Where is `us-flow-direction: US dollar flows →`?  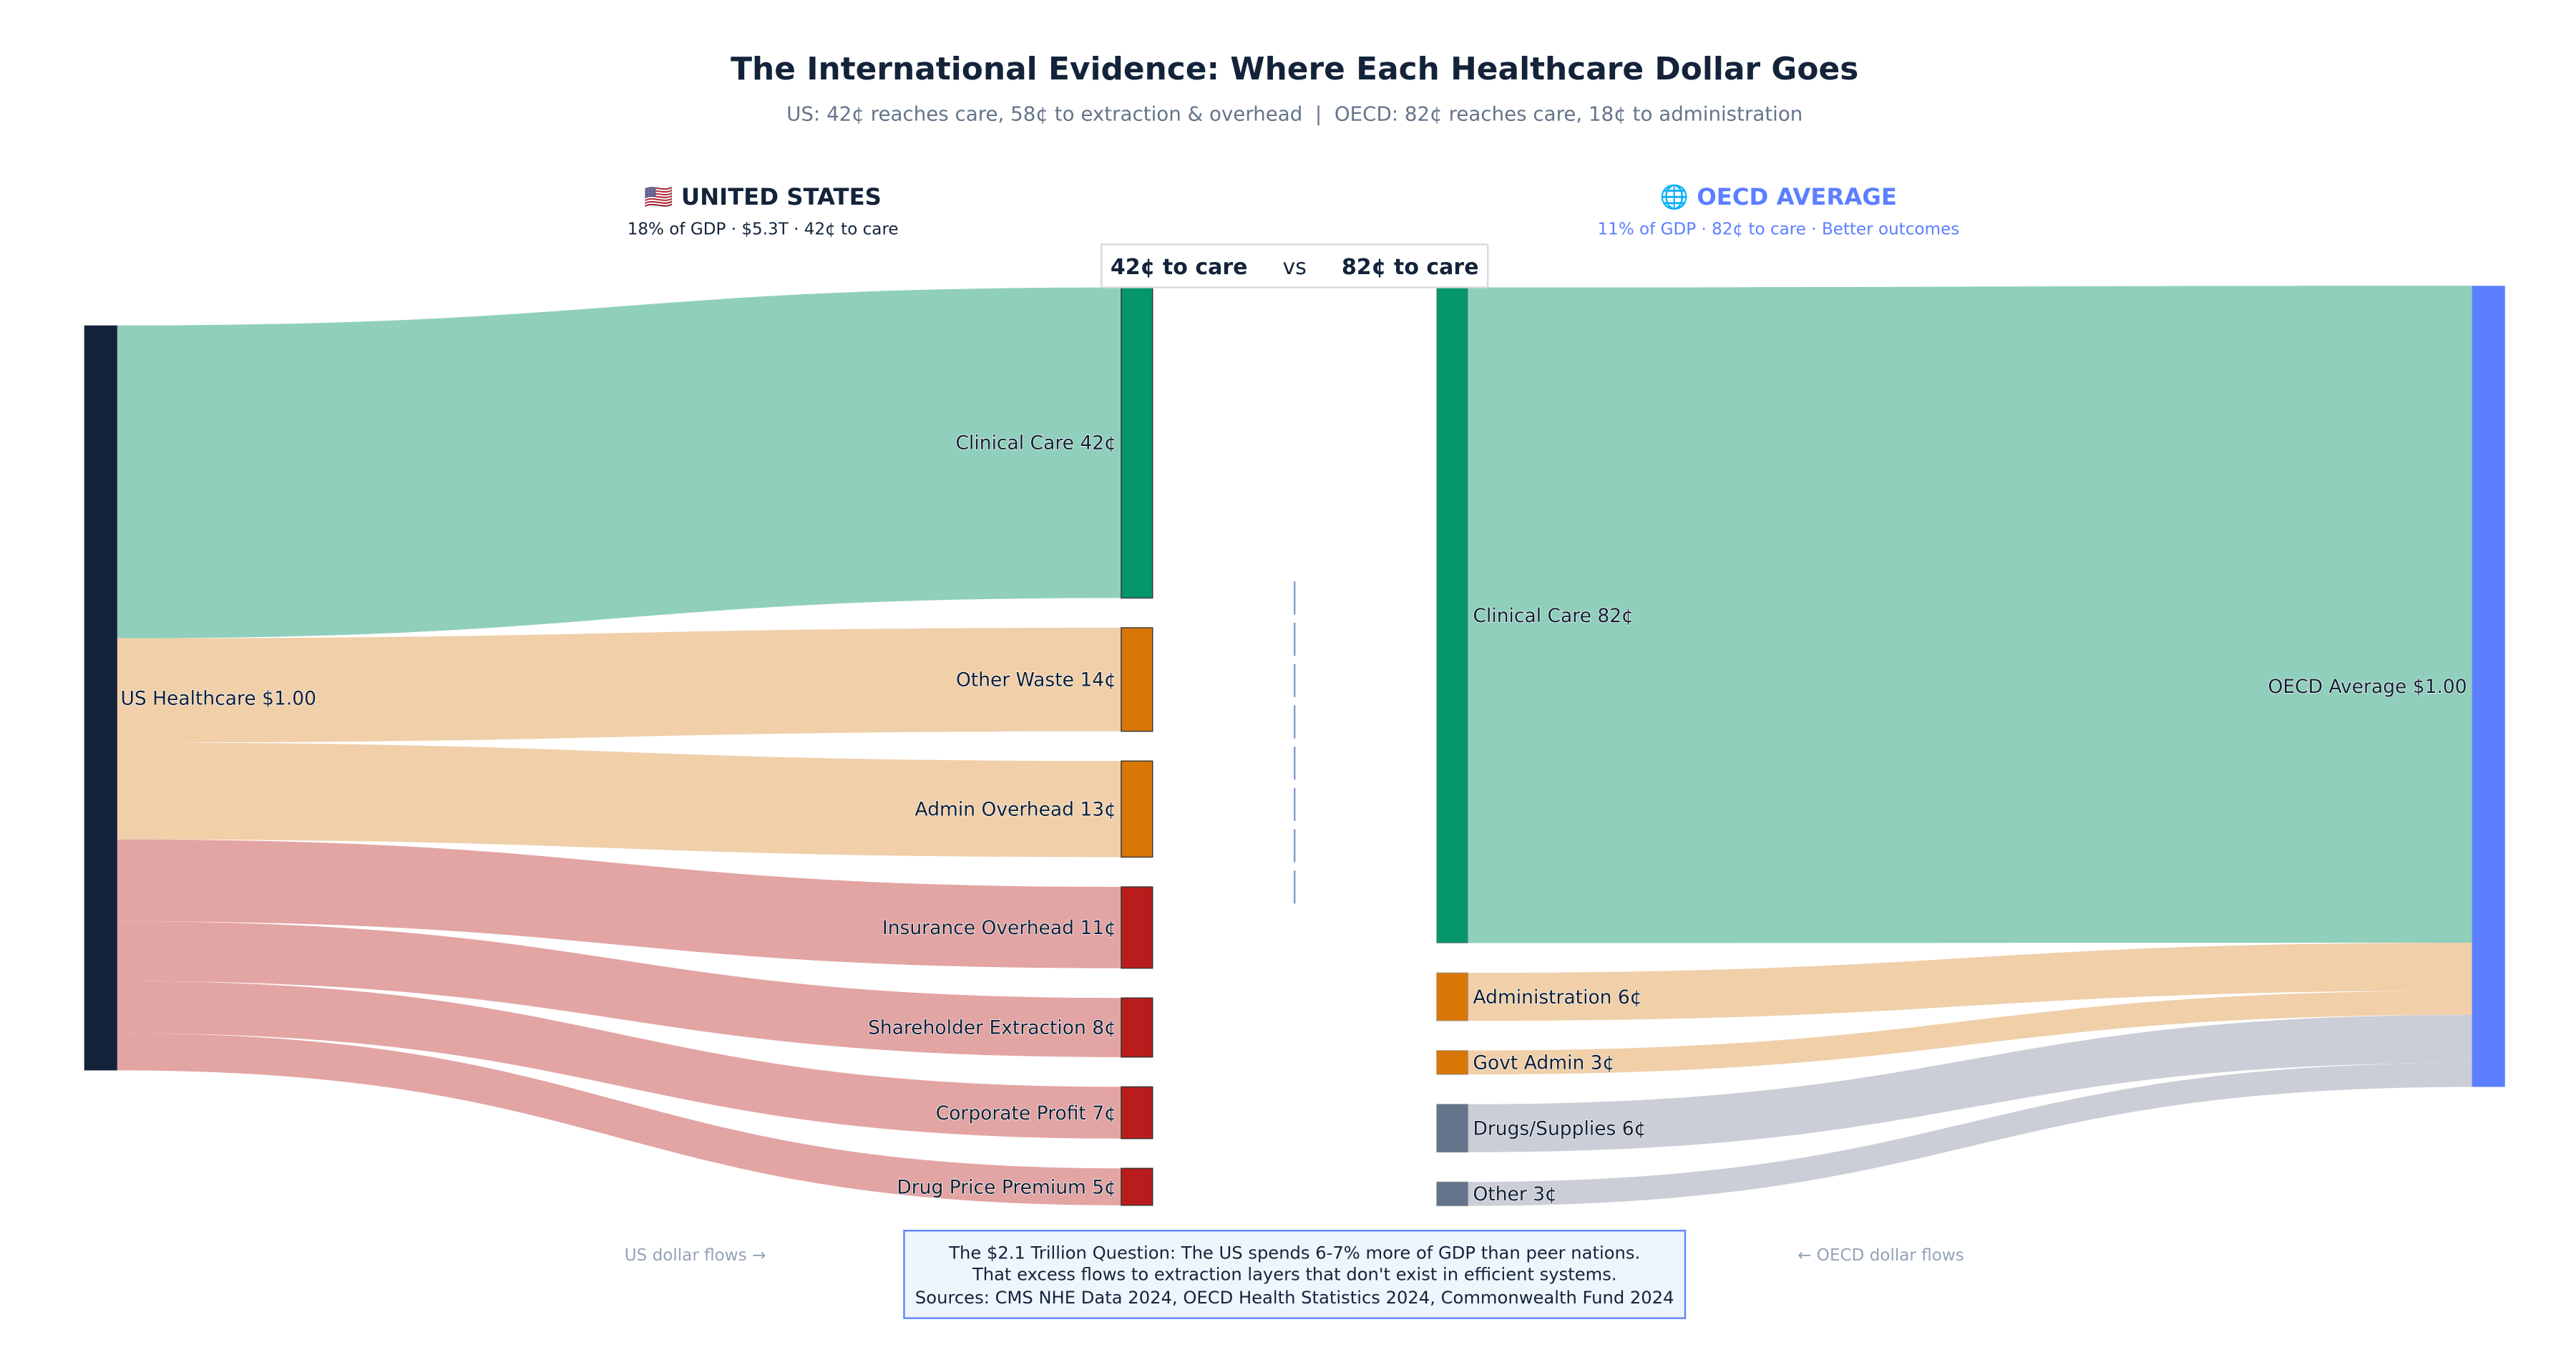 us-flow-direction: US dollar flows → is located at coordinates (695, 1255).